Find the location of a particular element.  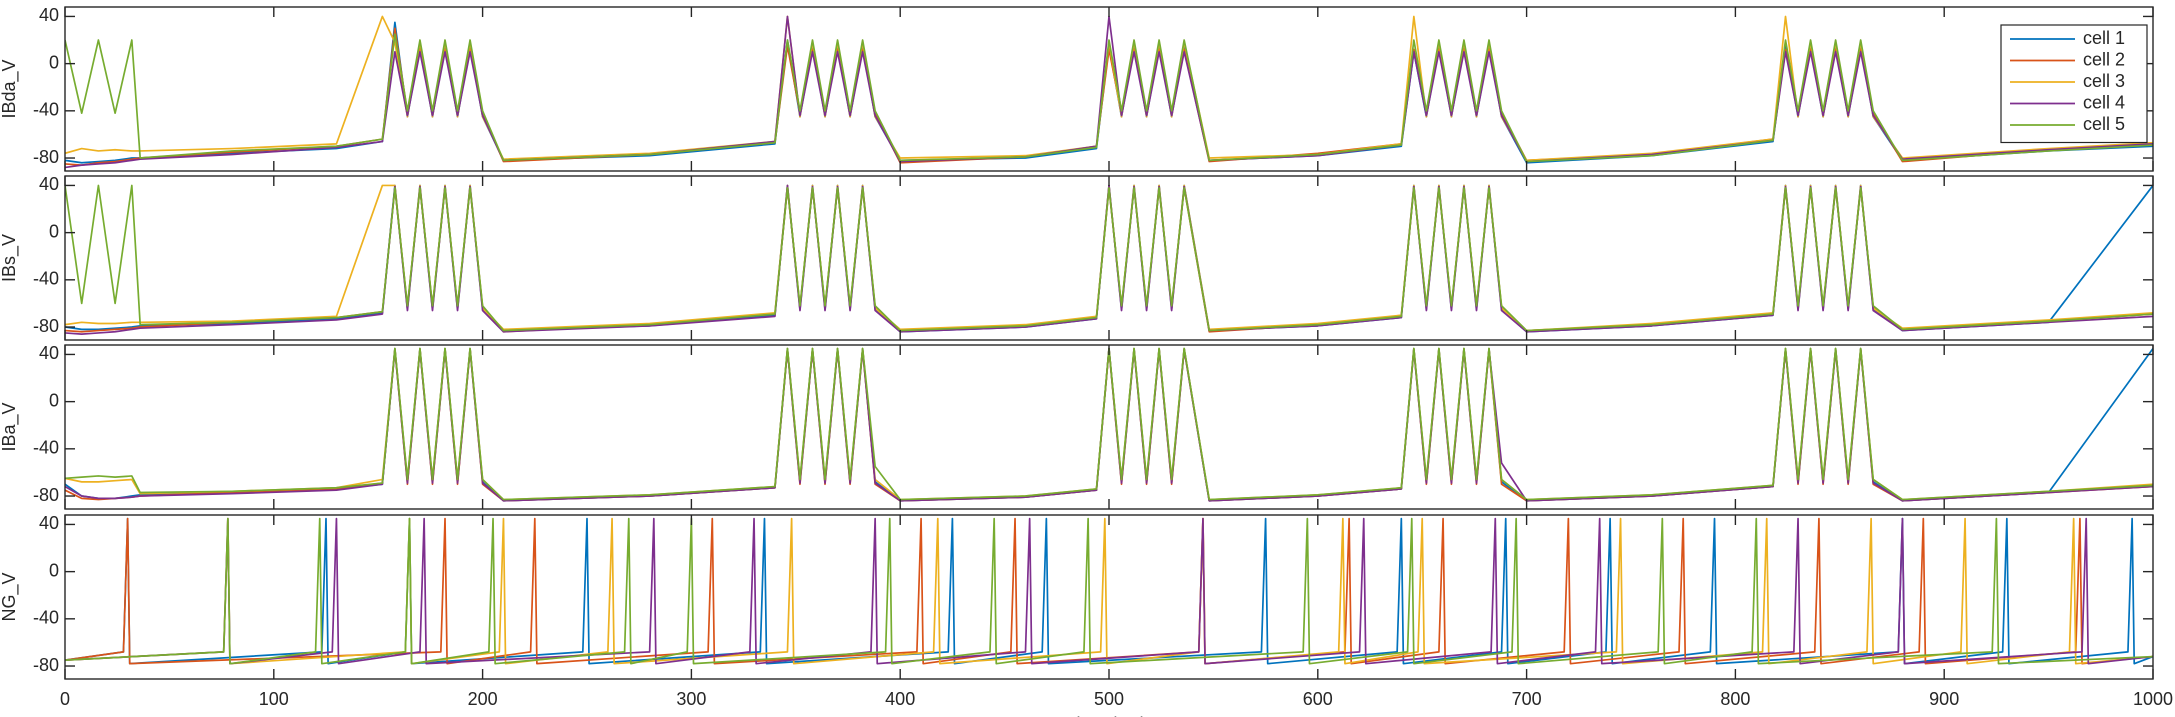

x-tick-label: 1000 is located at coordinates (2153, 699).